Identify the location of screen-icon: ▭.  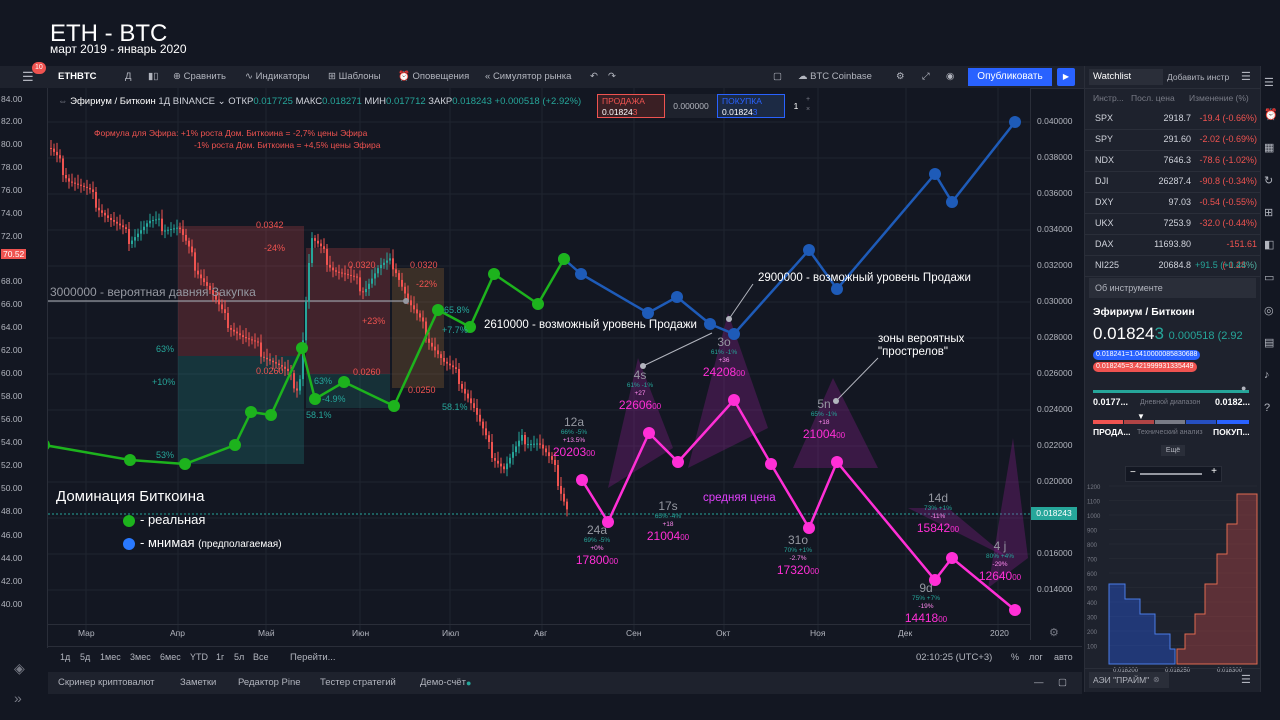
(1269, 278).